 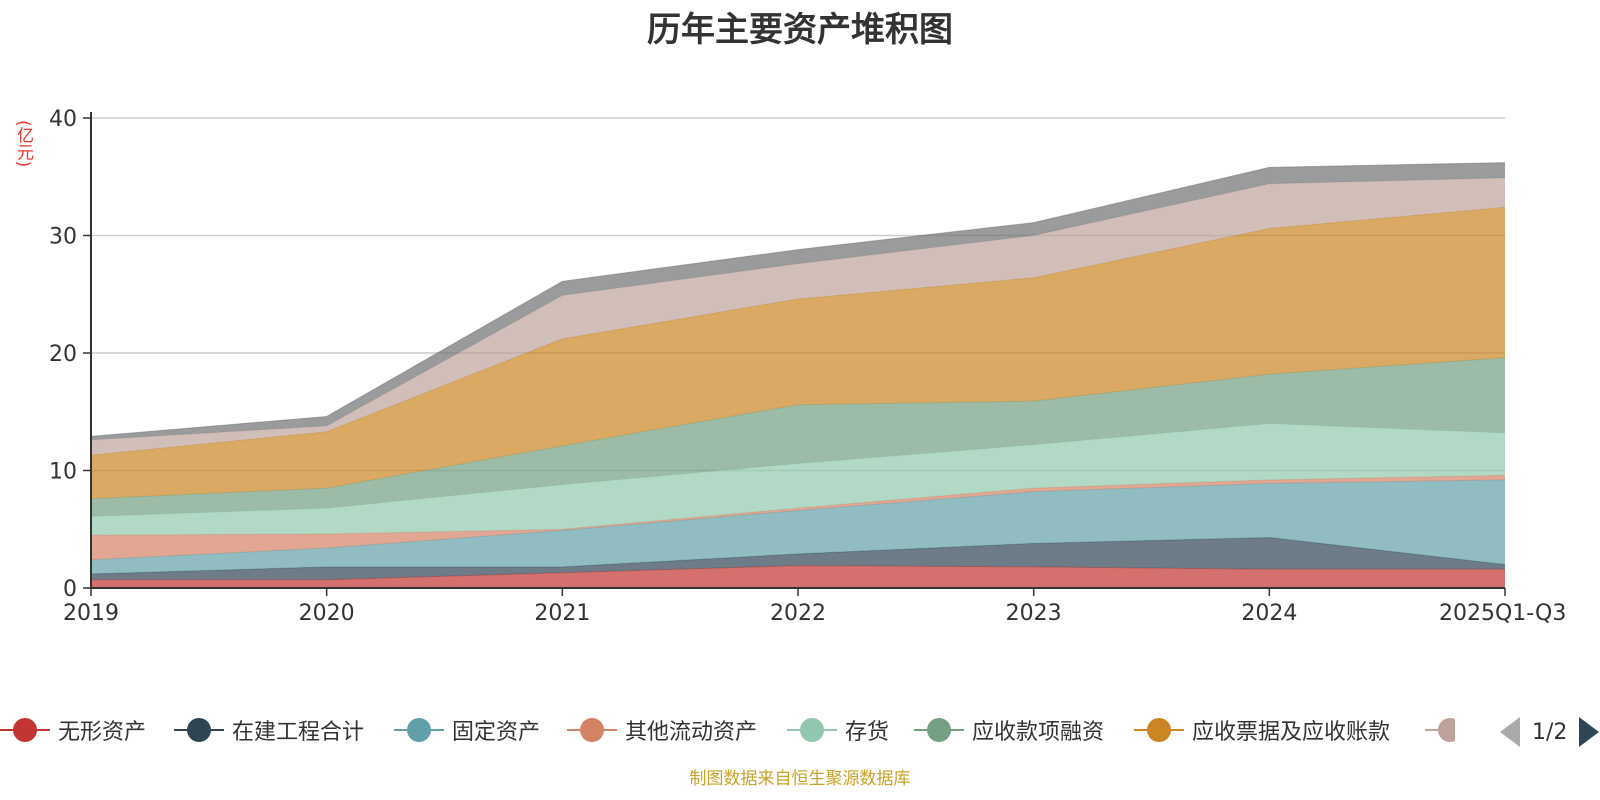 I want to click on legend-item: 存货, so click(x=838, y=730).